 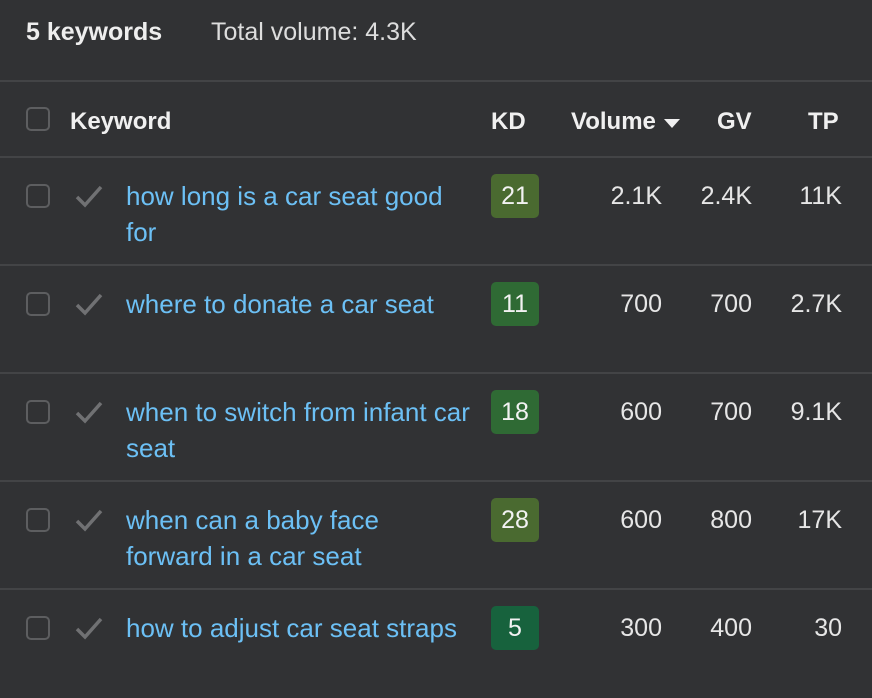 I want to click on keyword-link: where to donate a car seat, so click(x=280, y=304).